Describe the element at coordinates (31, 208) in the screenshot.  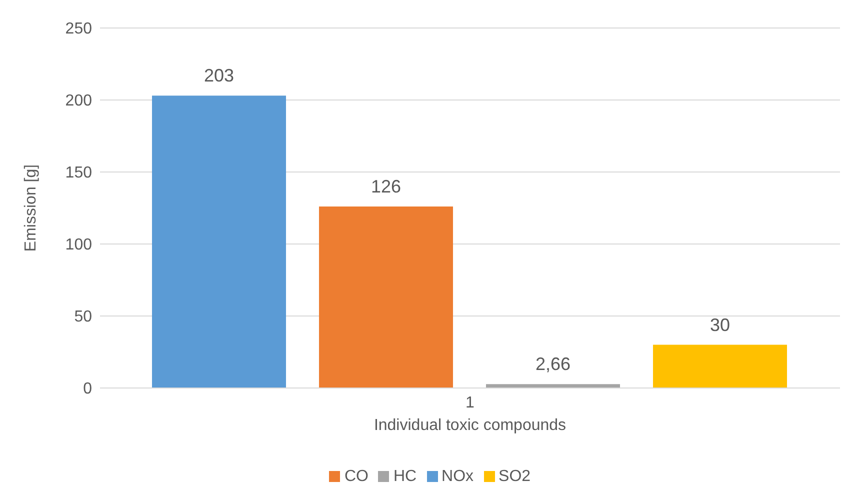
I see `y-axis-title: Emission [g]` at that location.